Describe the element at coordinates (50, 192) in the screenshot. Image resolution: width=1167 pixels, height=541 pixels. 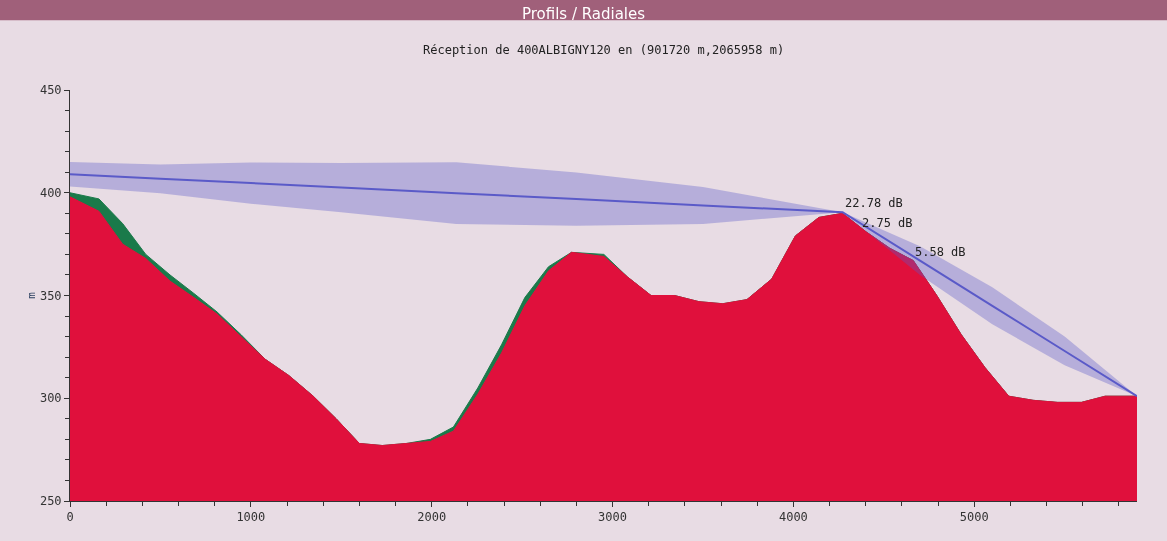
I see `y-tick-label: 400` at that location.